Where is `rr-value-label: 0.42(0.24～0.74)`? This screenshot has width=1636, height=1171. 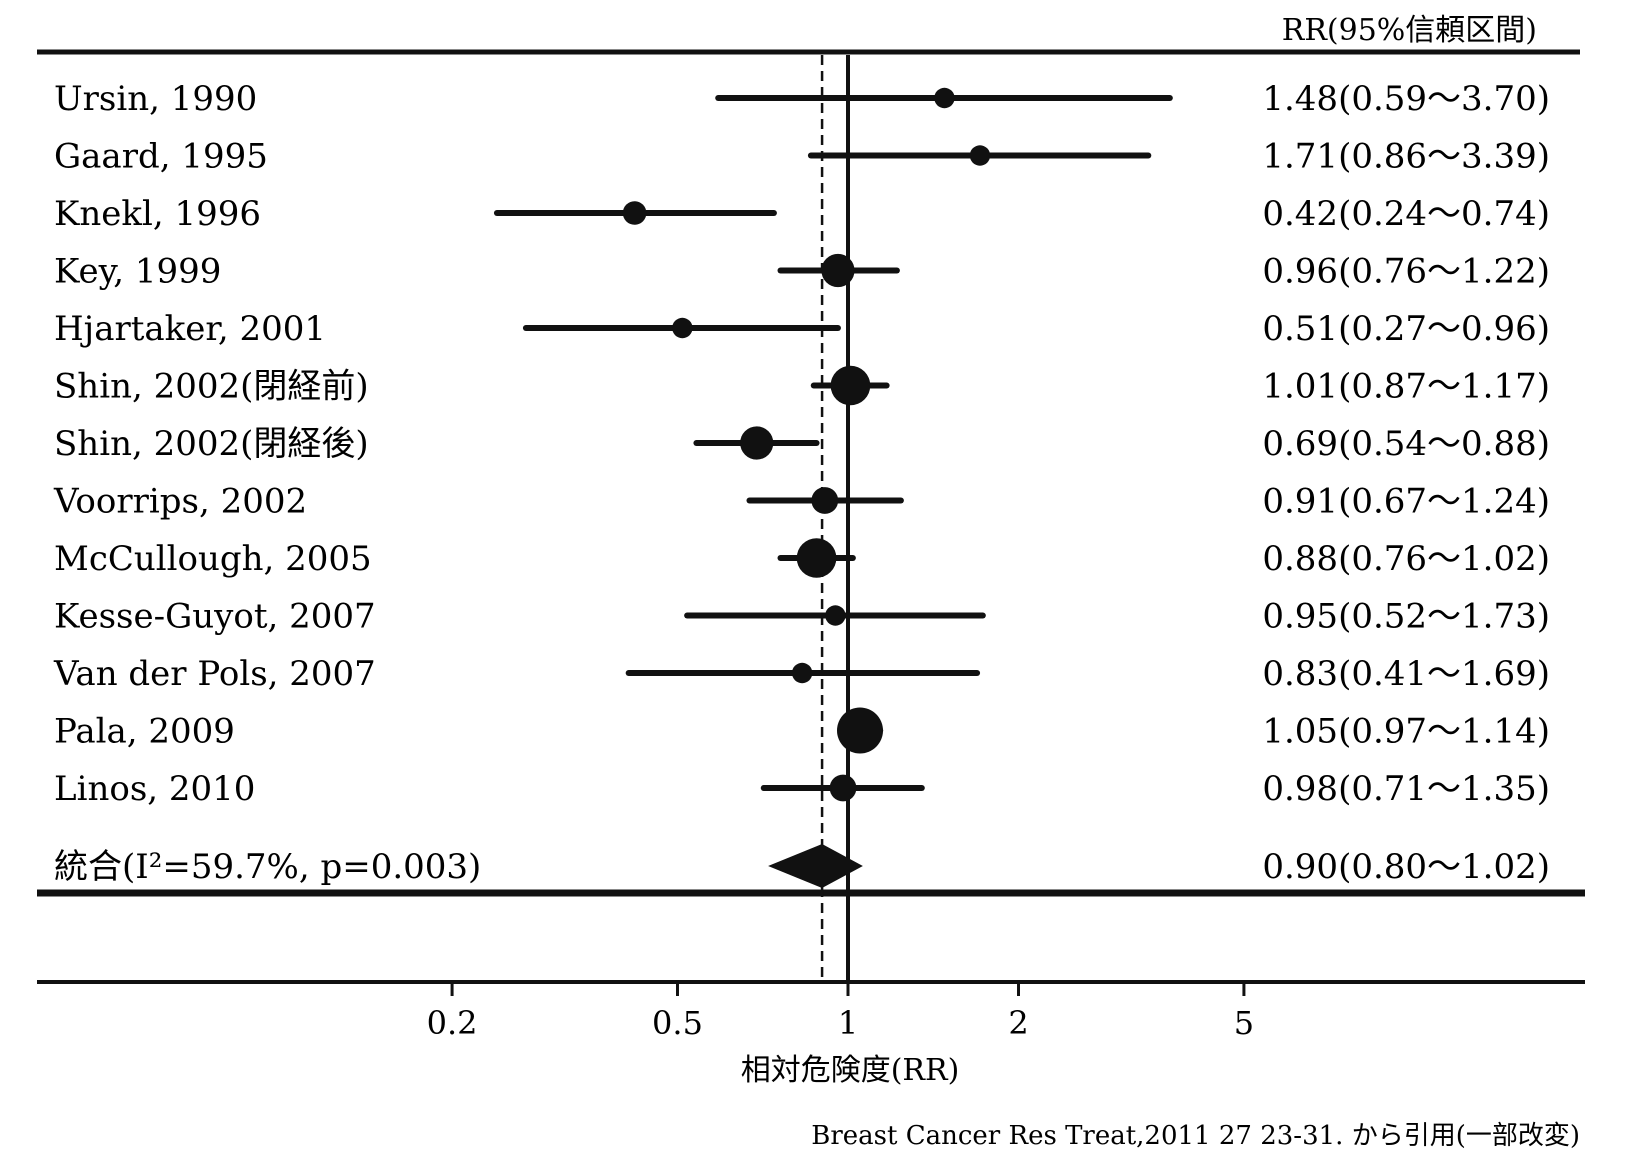
rr-value-label: 0.42(0.24～0.74) is located at coordinates (1406, 214).